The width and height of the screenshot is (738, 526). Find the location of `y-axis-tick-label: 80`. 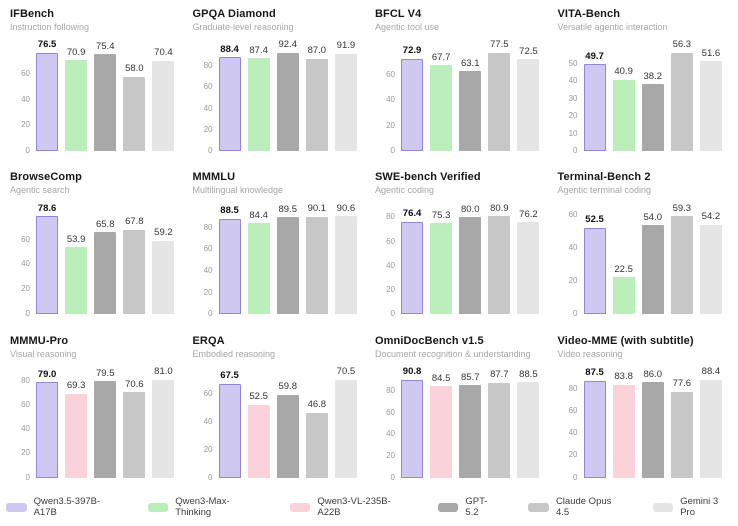

y-axis-tick-label: 80 is located at coordinates (208, 227).